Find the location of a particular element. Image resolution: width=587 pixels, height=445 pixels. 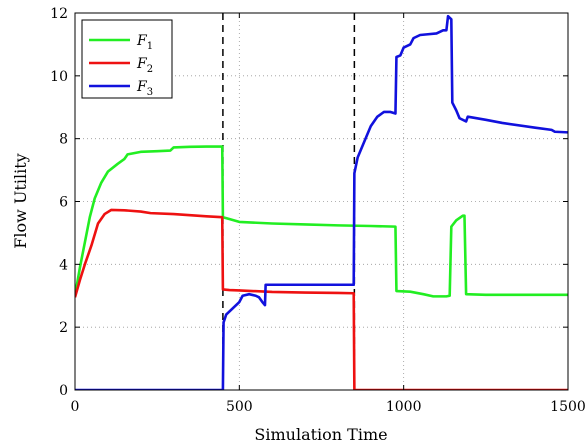

y-tick-label: 0 is located at coordinates (63, 391).